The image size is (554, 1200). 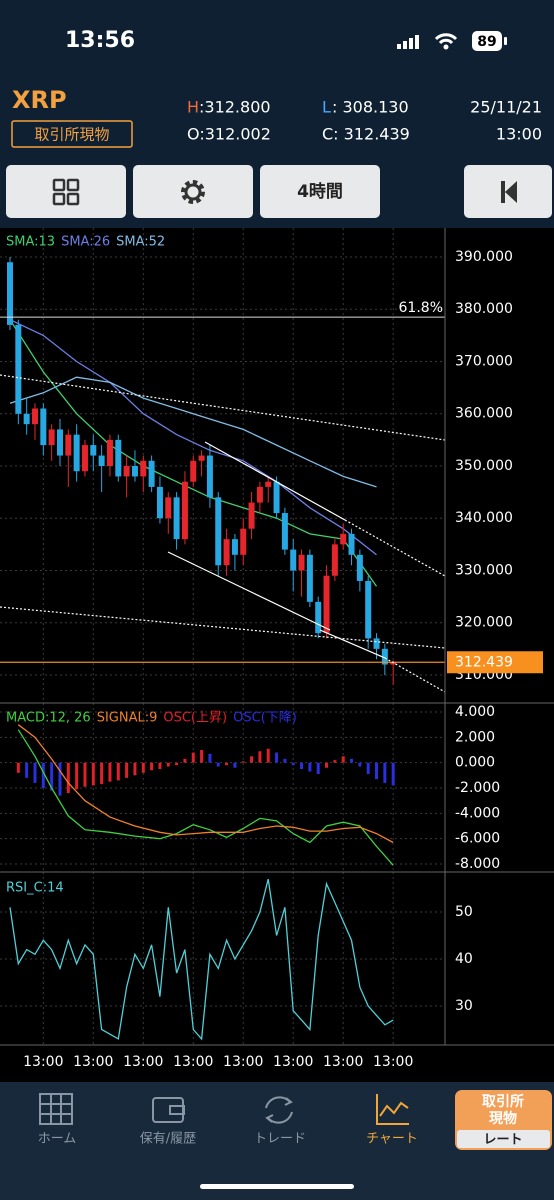 What do you see at coordinates (484, 623) in the screenshot?
I see `y-tick-label: 320.000` at bounding box center [484, 623].